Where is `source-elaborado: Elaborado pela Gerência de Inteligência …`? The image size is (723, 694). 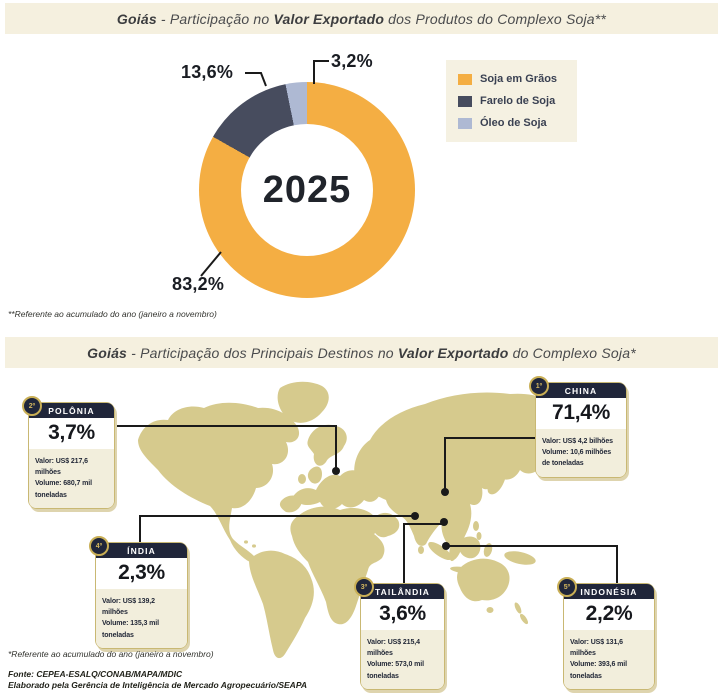 source-elaborado: Elaborado pela Gerência de Inteligência … is located at coordinates (157, 685).